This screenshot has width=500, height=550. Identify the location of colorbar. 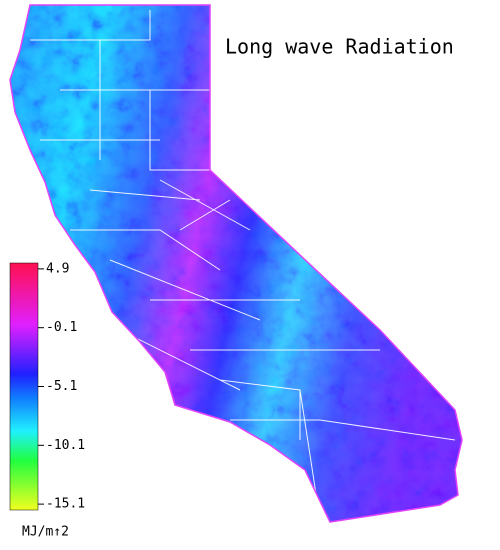
(24, 386).